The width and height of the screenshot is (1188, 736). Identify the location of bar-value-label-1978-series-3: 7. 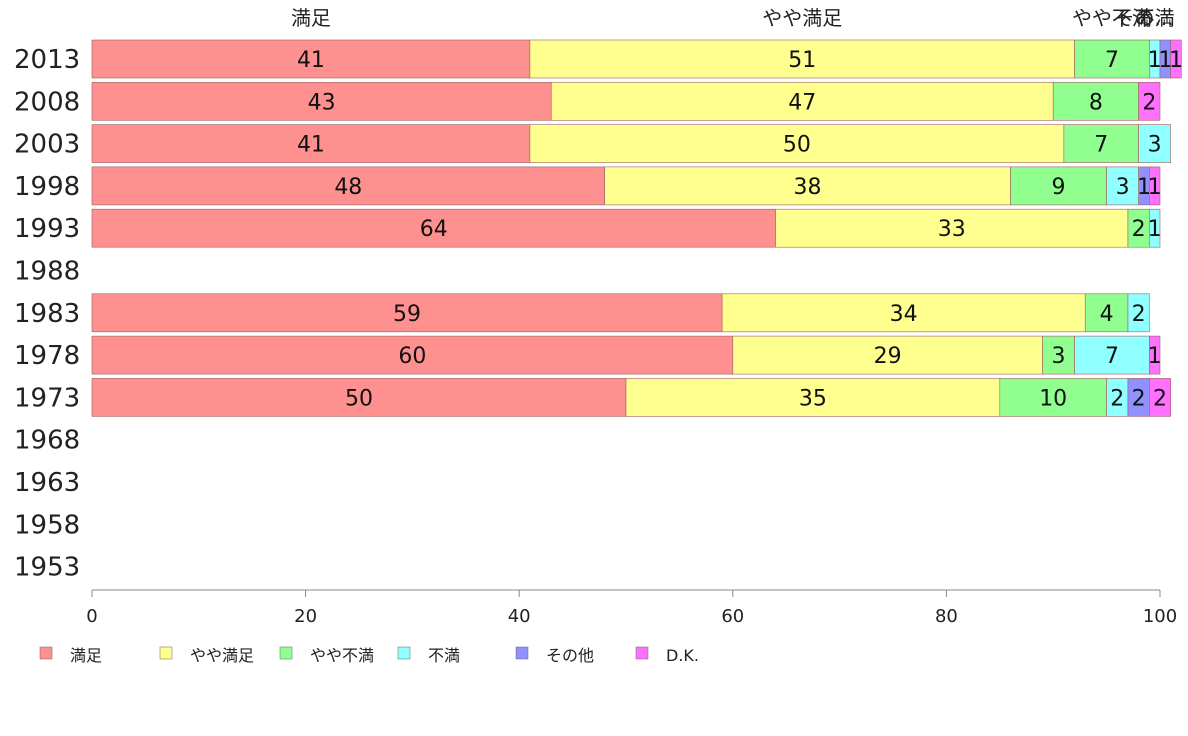
(1112, 356).